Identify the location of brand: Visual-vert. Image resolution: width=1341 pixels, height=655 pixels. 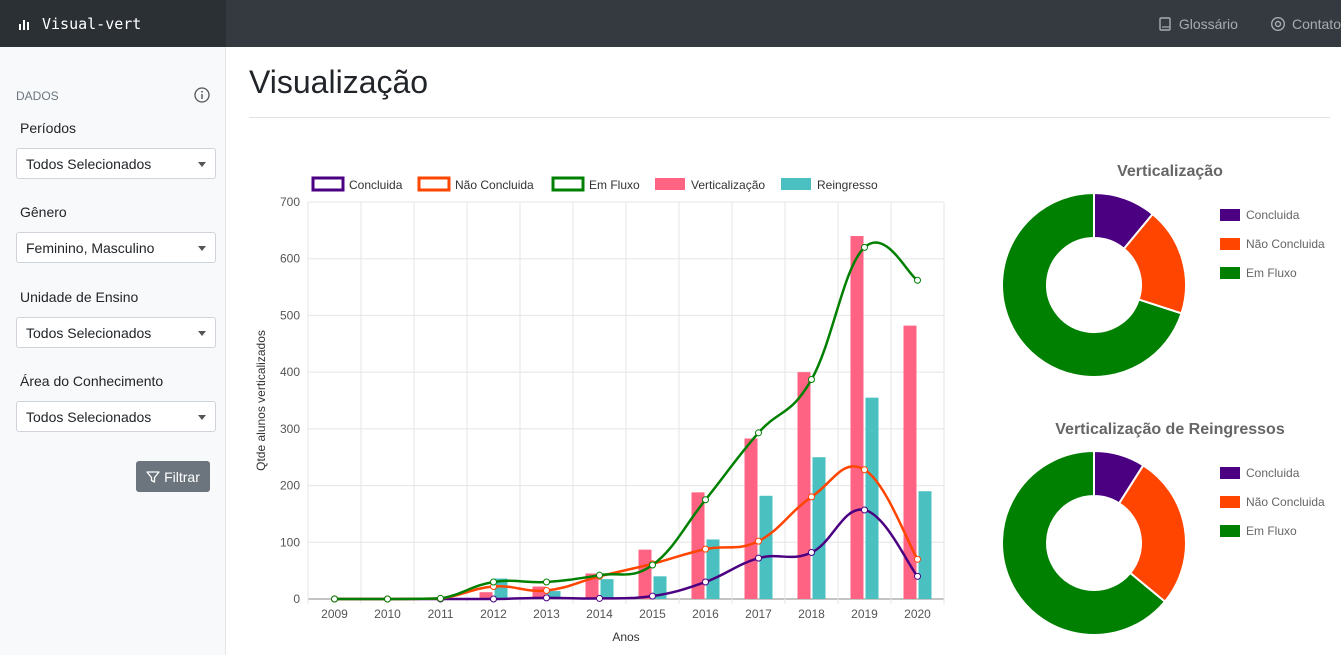
(113, 23).